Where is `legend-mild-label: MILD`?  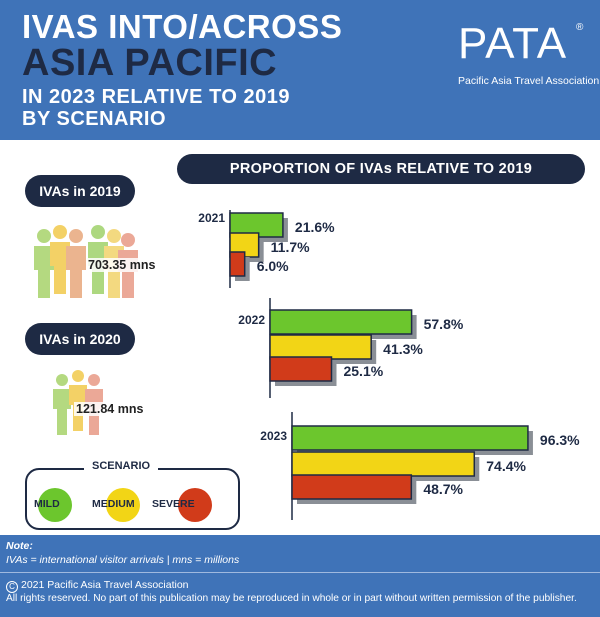
legend-mild-label: MILD is located at coordinates (47, 504).